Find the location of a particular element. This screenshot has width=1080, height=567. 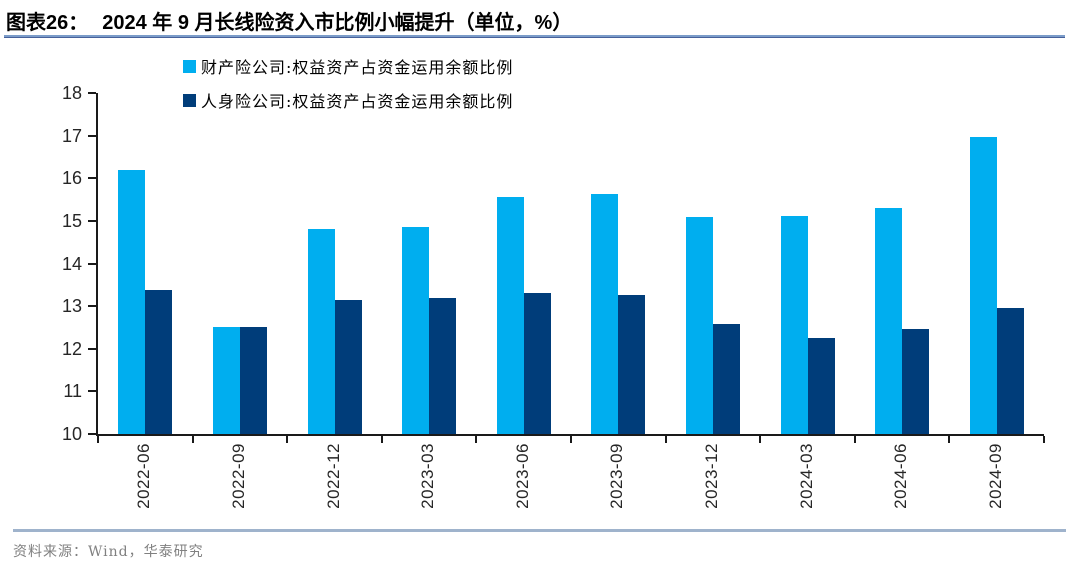

x-axis-category-label: 2022-12 is located at coordinates (333, 476).